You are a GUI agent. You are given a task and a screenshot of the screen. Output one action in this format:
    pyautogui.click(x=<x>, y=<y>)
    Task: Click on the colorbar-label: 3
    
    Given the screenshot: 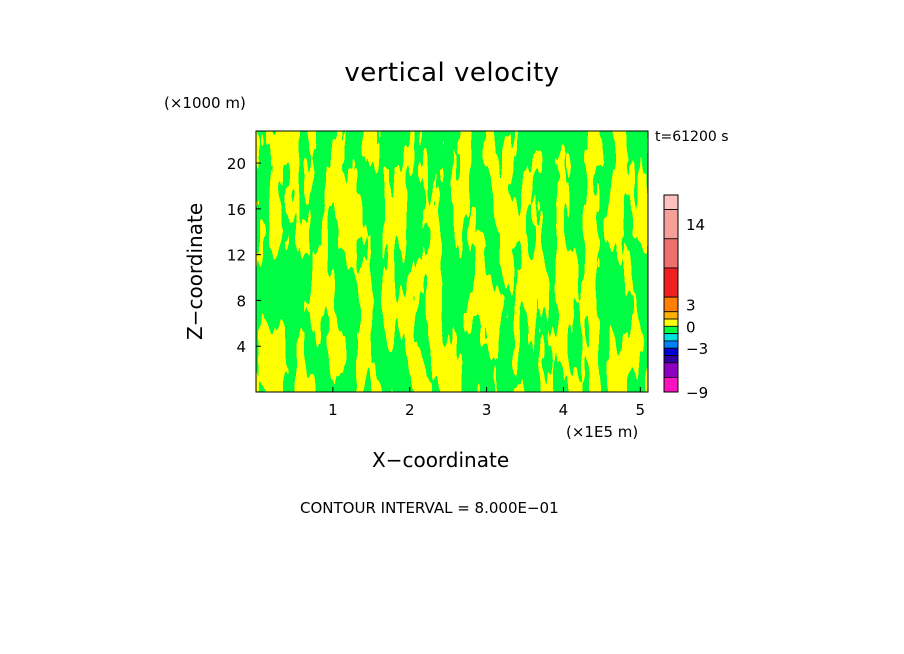 What is the action you would take?
    pyautogui.click(x=691, y=305)
    